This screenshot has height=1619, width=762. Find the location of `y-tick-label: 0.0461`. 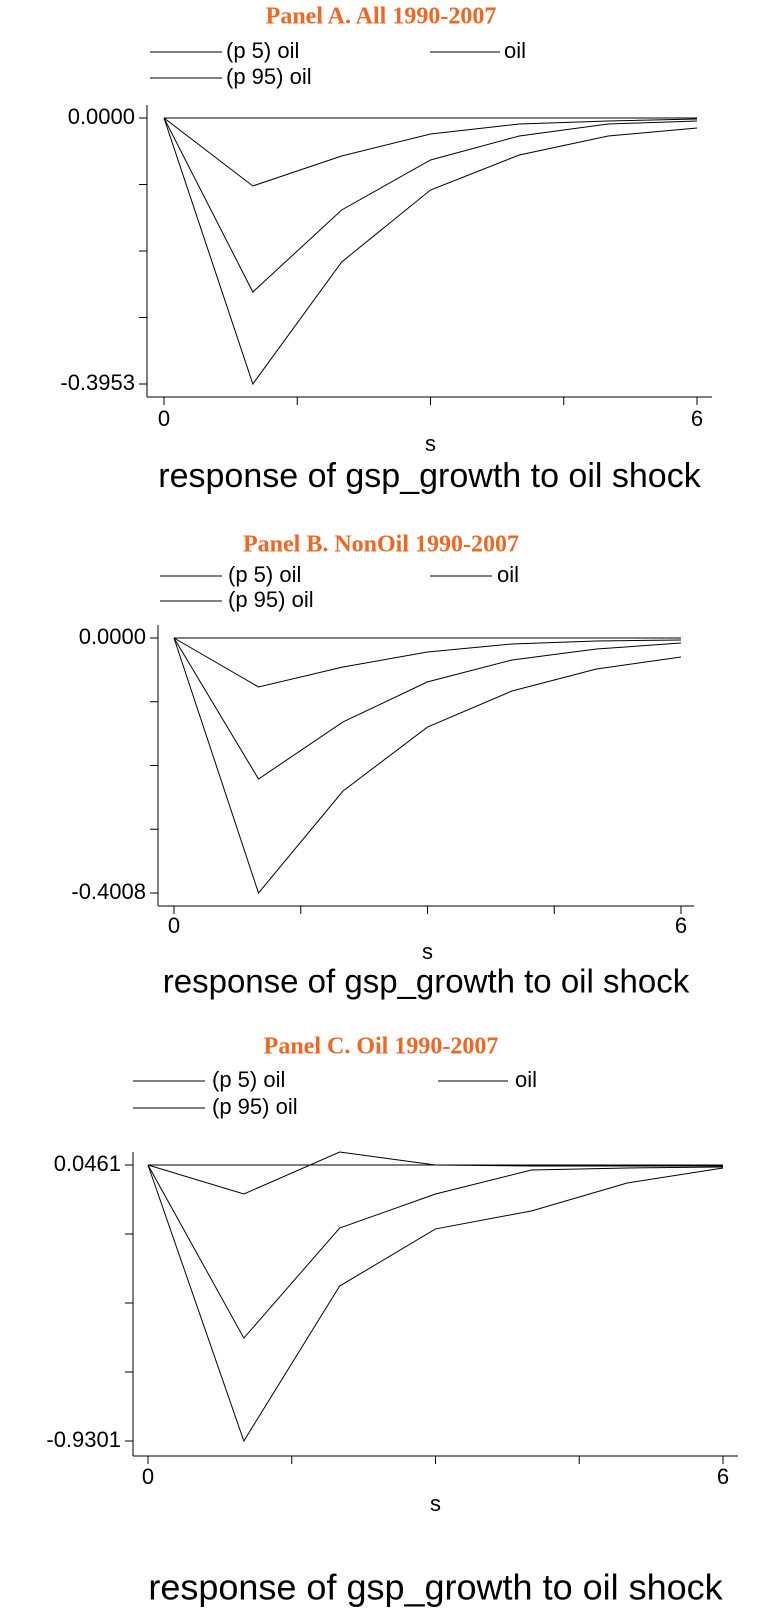

y-tick-label: 0.0461 is located at coordinates (87, 1163).